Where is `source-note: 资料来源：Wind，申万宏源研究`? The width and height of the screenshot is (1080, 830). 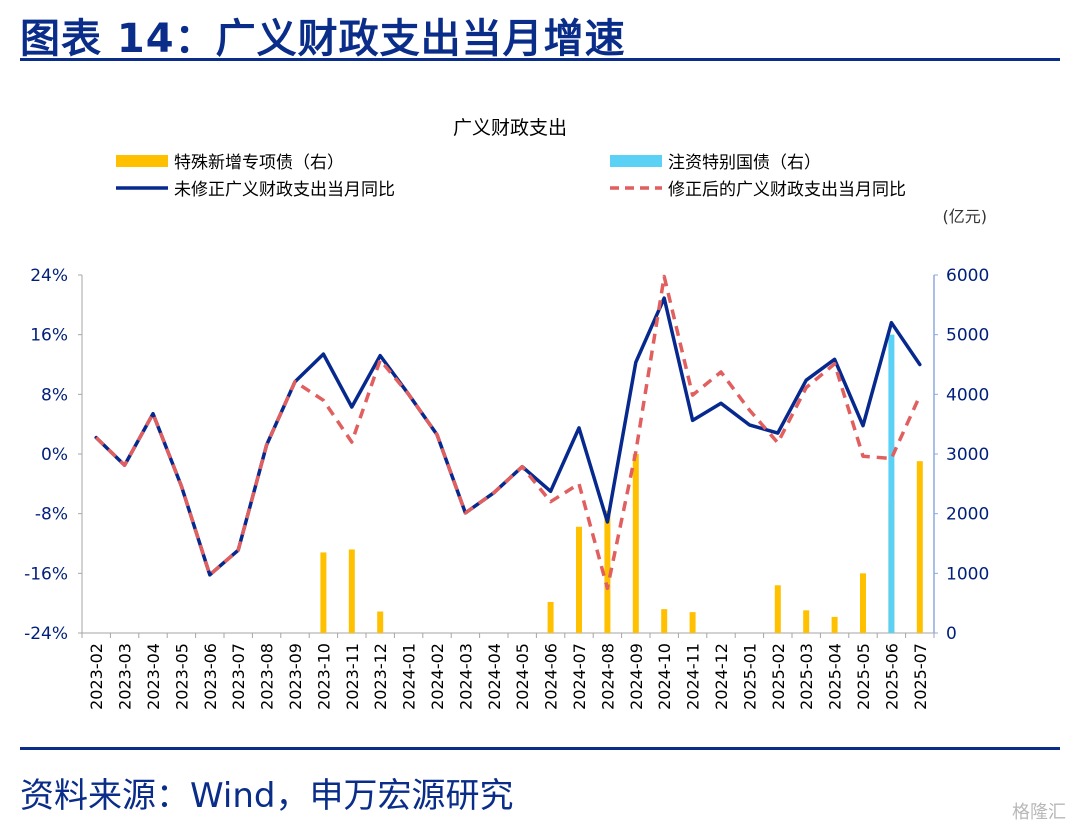
source-note: 资料来源：Wind，申万宏源研究 is located at coordinates (267, 796).